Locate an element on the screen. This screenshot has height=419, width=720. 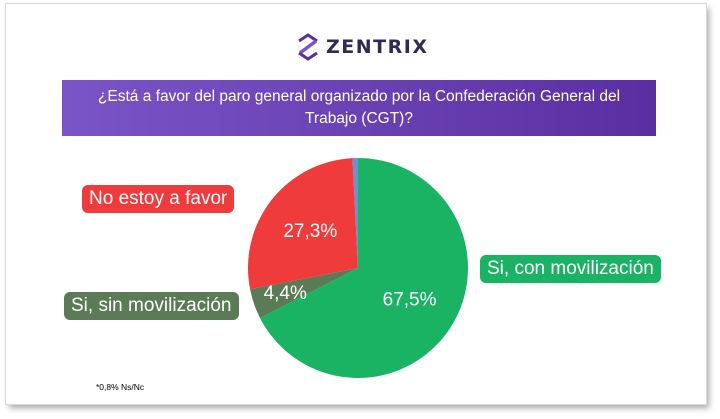
slice-ns-nc is located at coordinates (355, 213).